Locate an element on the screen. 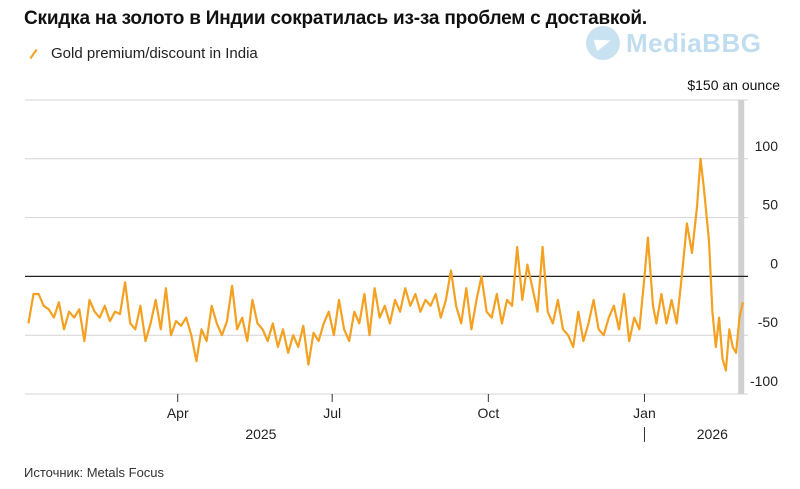 This screenshot has height=489, width=800. y-tick-label: 0 is located at coordinates (774, 263).